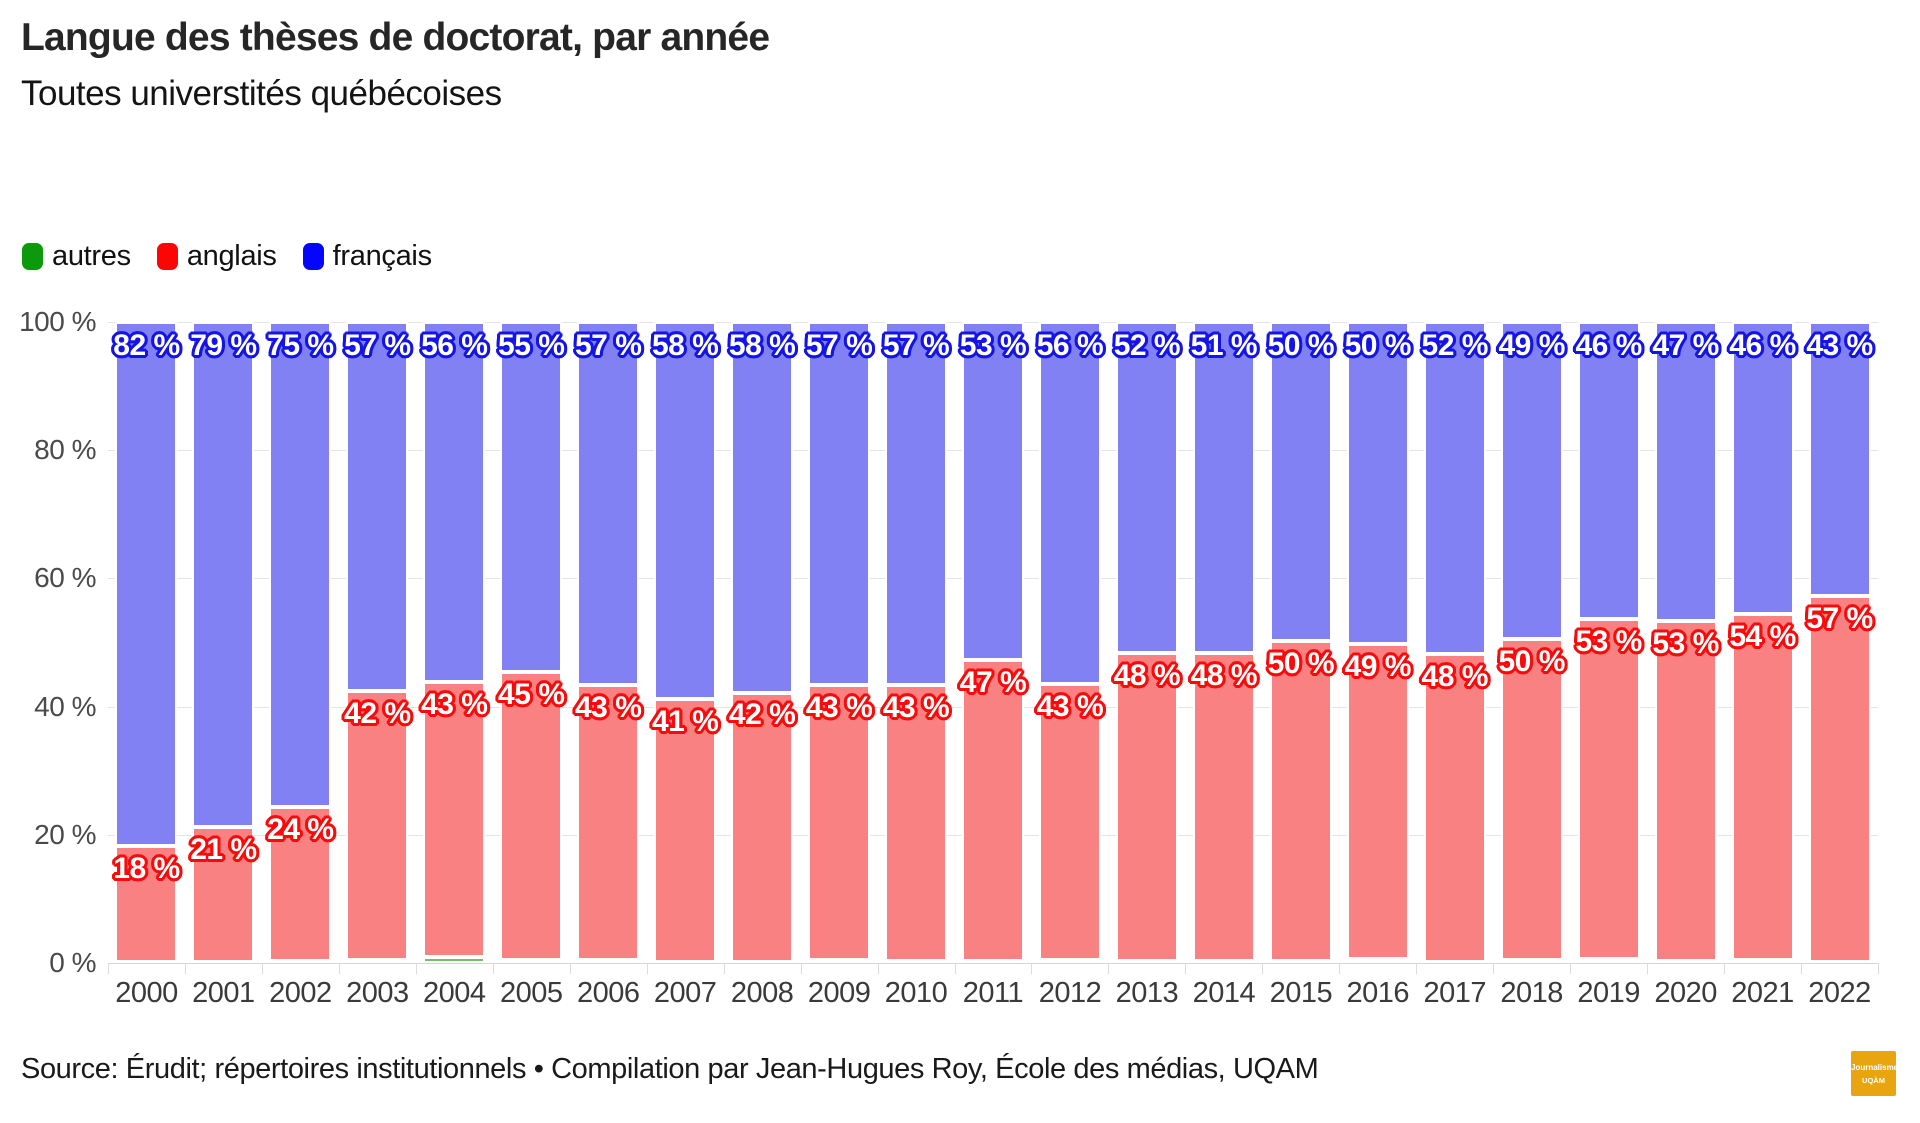  I want to click on bar-group-2008: 58 % 42 %, so click(762, 642).